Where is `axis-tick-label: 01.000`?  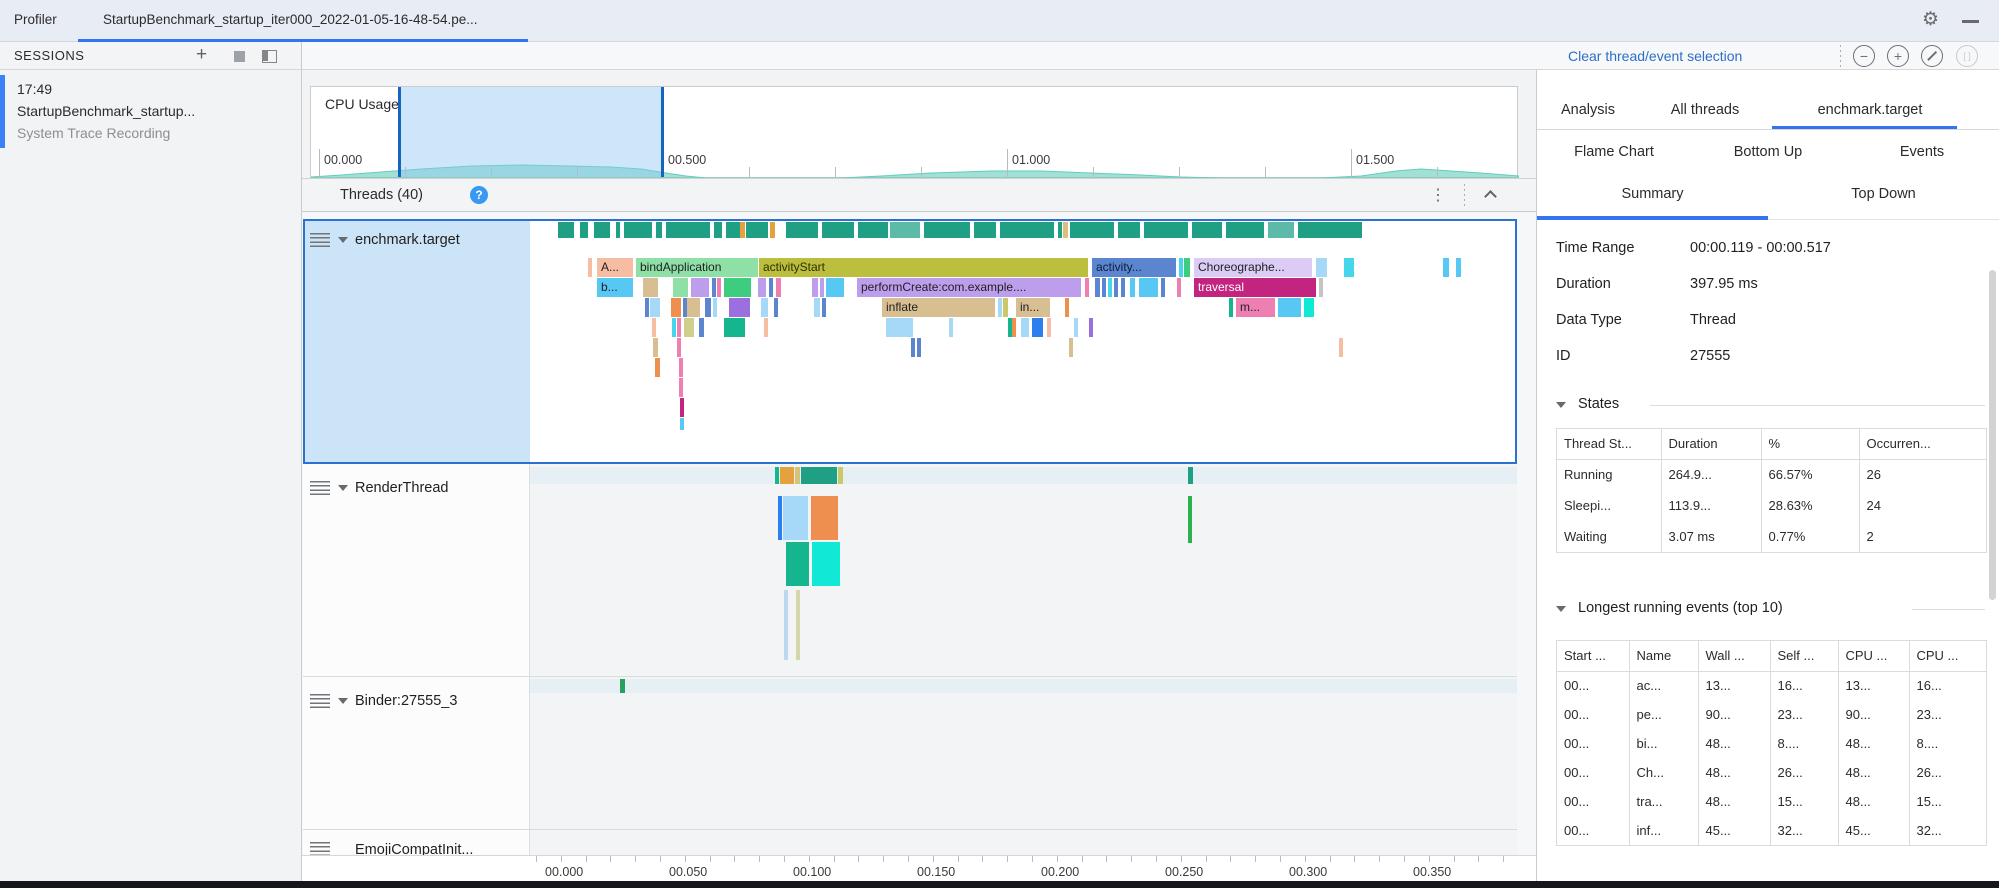
axis-tick-label: 01.000 is located at coordinates (1031, 160).